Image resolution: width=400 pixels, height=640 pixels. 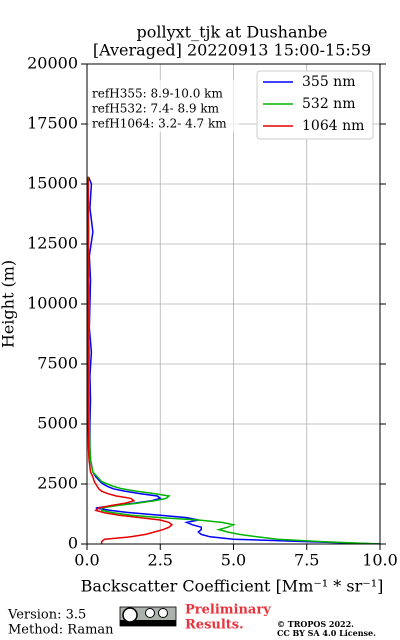 What do you see at coordinates (328, 104) in the screenshot?
I see `legend-label: 532 nm` at bounding box center [328, 104].